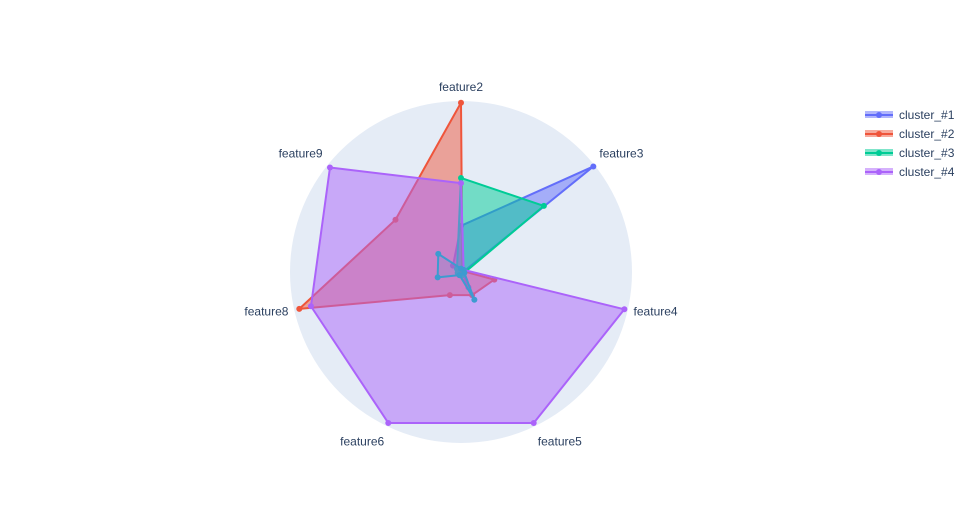  Describe the element at coordinates (461, 183) in the screenshot. I see `series-cluster-4-point-feature2` at that location.